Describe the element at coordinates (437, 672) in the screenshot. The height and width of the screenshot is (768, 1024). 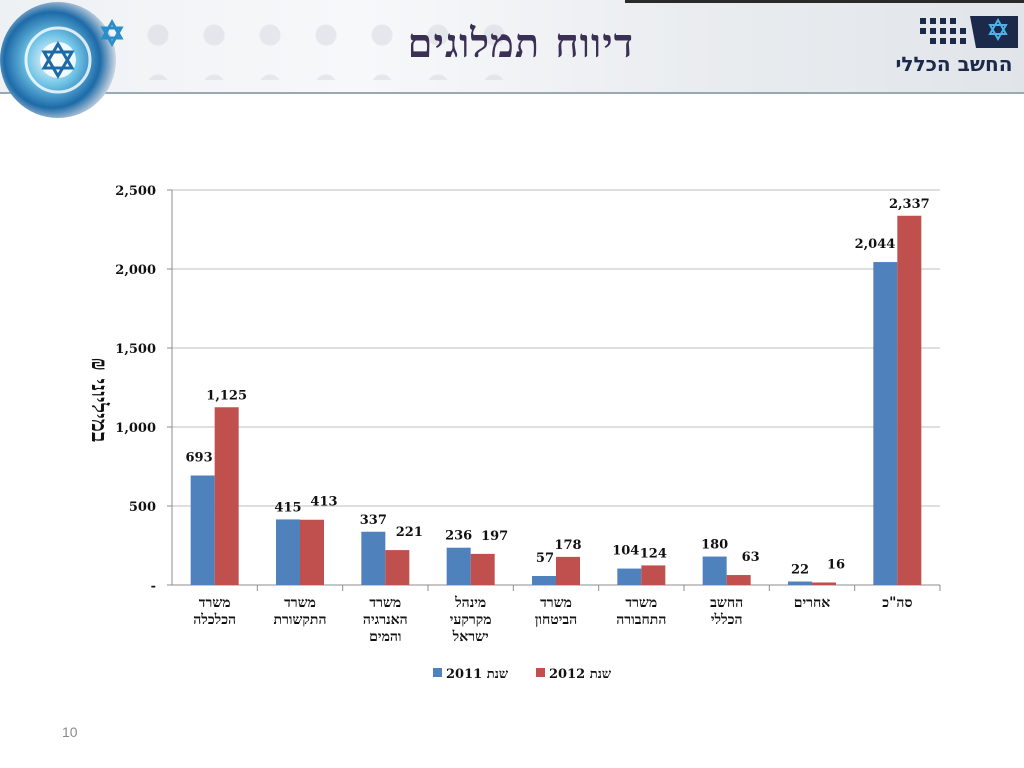
I see `legend-swatch-2011` at that location.